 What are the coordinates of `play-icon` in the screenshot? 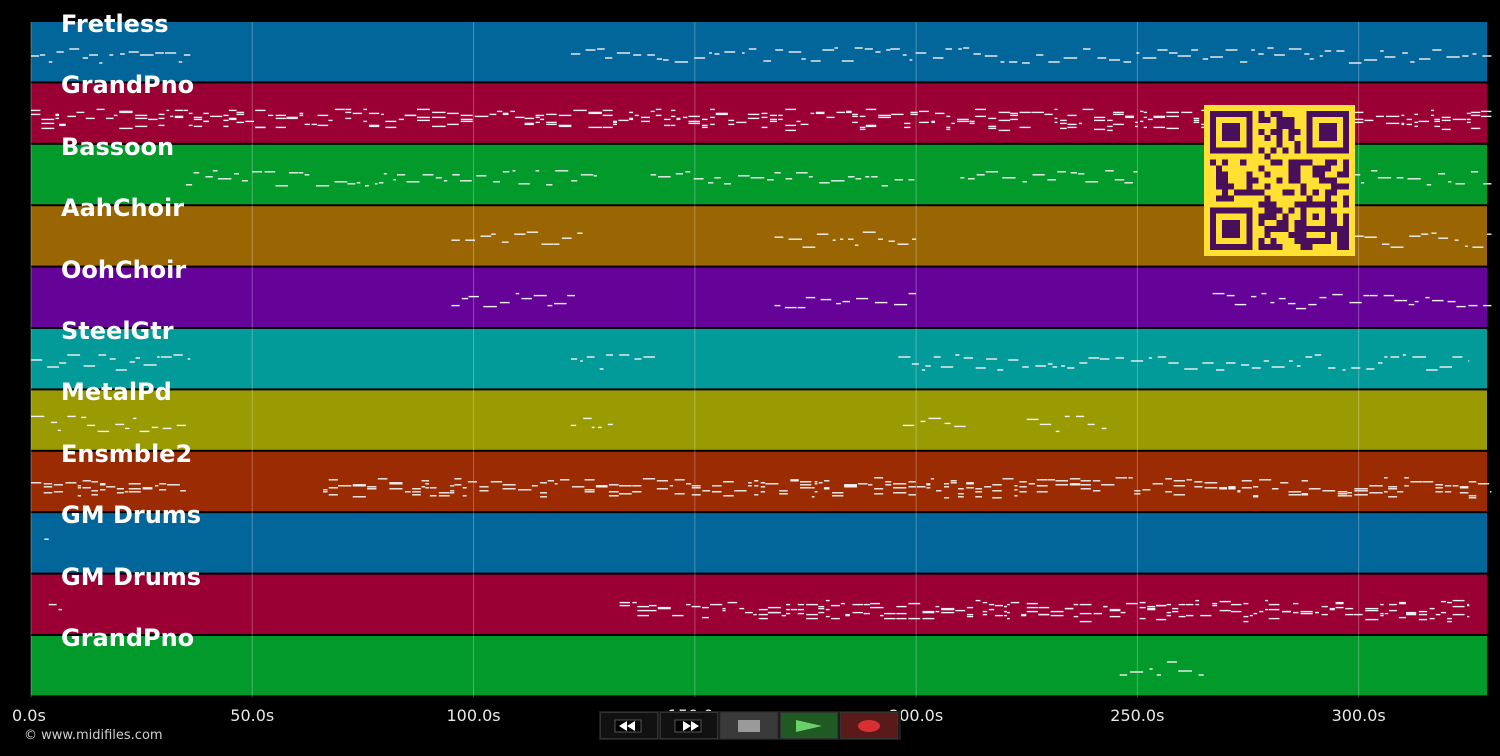 It's located at (809, 725).